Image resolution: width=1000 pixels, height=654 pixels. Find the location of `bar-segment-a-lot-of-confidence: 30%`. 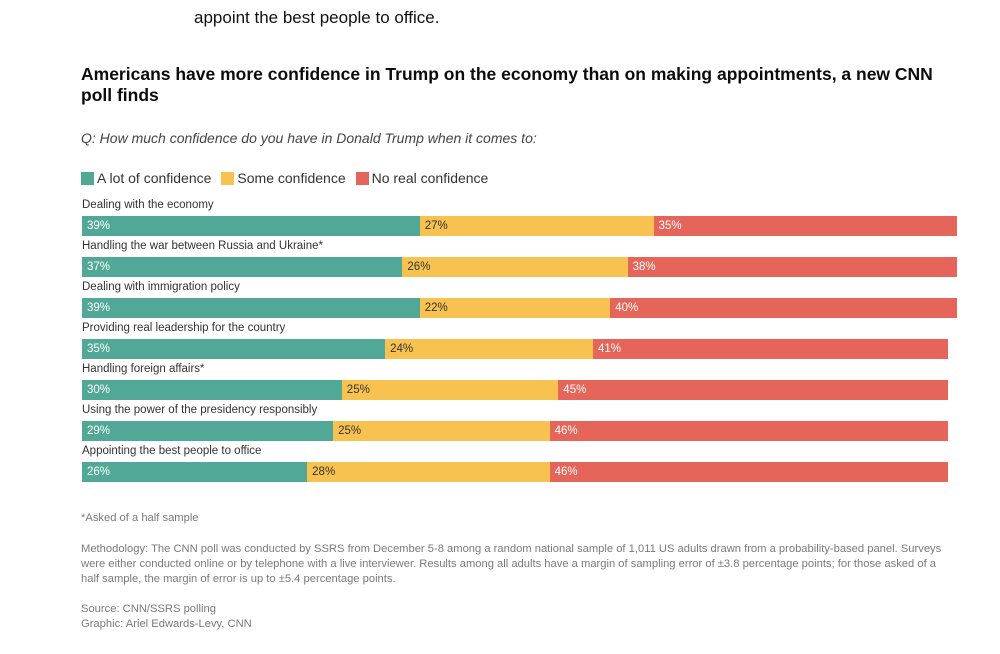

bar-segment-a-lot-of-confidence: 30% is located at coordinates (212, 390).